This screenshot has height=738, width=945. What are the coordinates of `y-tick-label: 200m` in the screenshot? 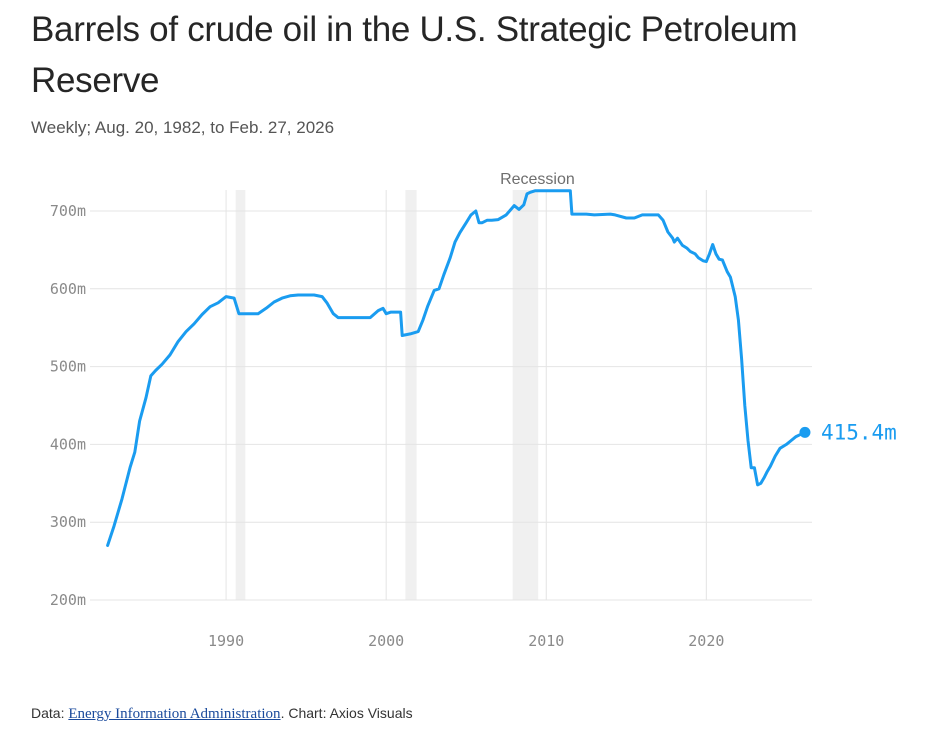 It's located at (68, 600).